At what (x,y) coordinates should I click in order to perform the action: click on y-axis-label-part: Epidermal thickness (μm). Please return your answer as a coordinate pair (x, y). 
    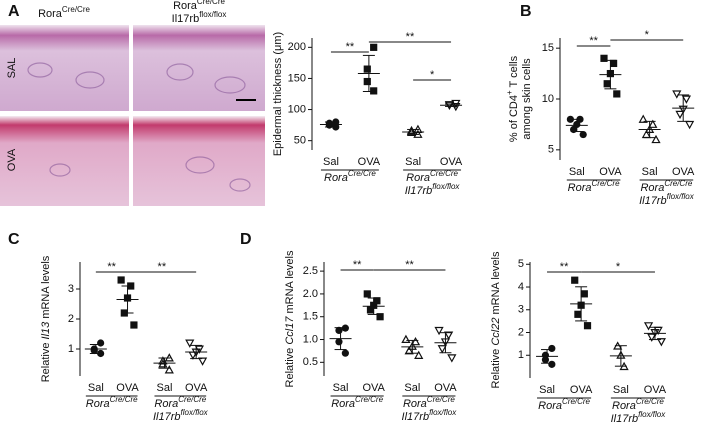
    Looking at the image, I should click on (278, 94).